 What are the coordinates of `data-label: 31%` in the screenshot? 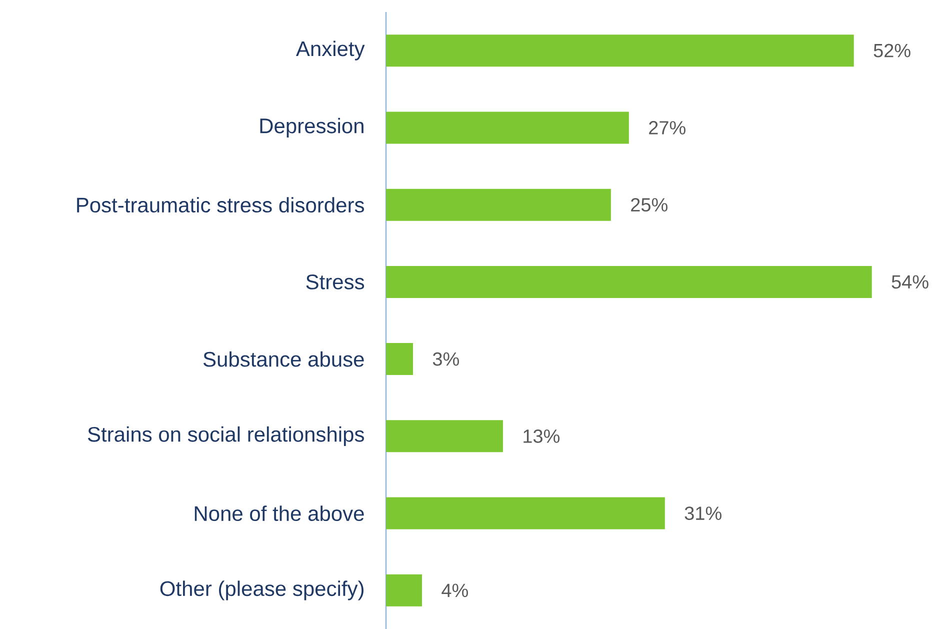 It's located at (703, 513).